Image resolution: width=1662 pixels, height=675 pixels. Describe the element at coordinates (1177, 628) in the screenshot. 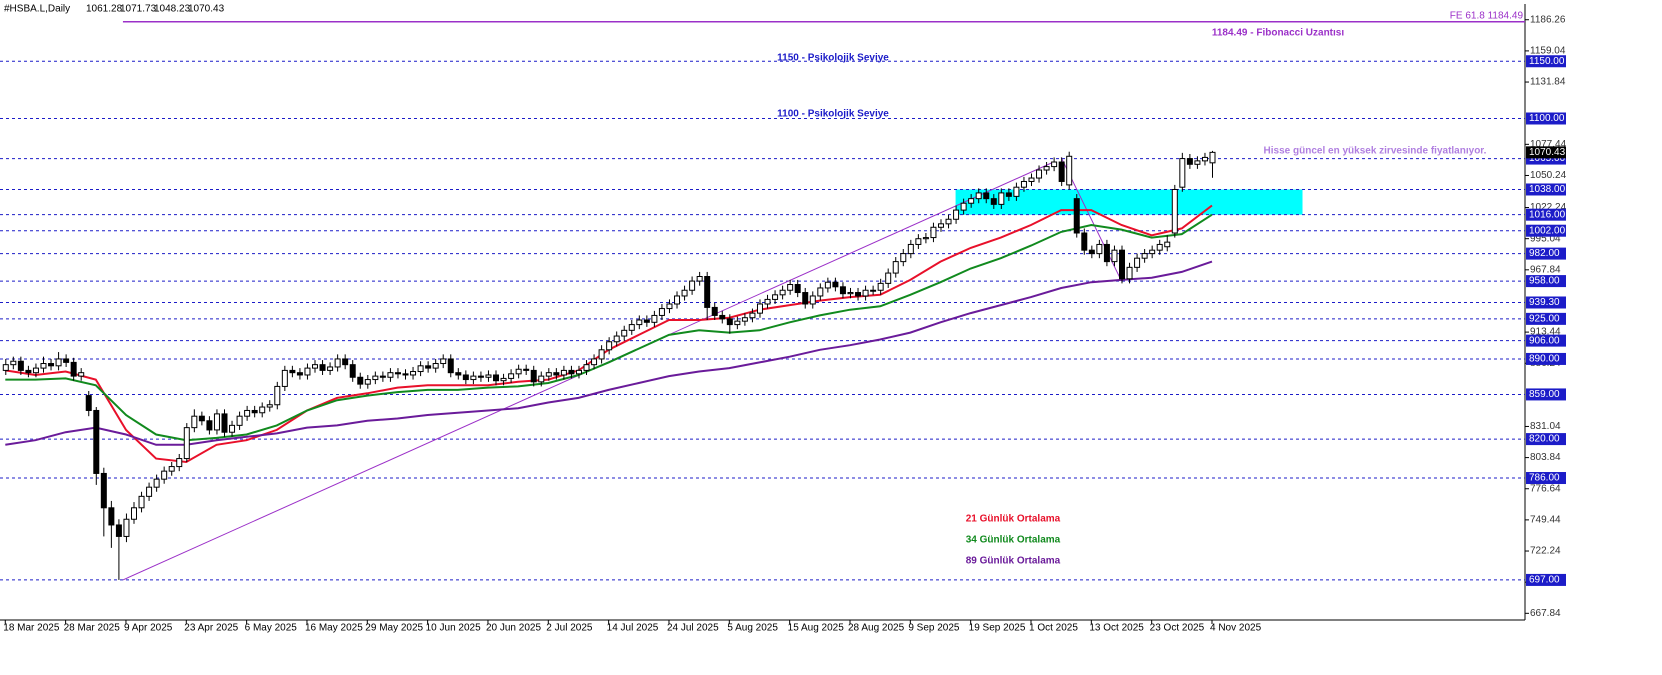

I see `x-tick-label: 23 Oct 2025` at that location.